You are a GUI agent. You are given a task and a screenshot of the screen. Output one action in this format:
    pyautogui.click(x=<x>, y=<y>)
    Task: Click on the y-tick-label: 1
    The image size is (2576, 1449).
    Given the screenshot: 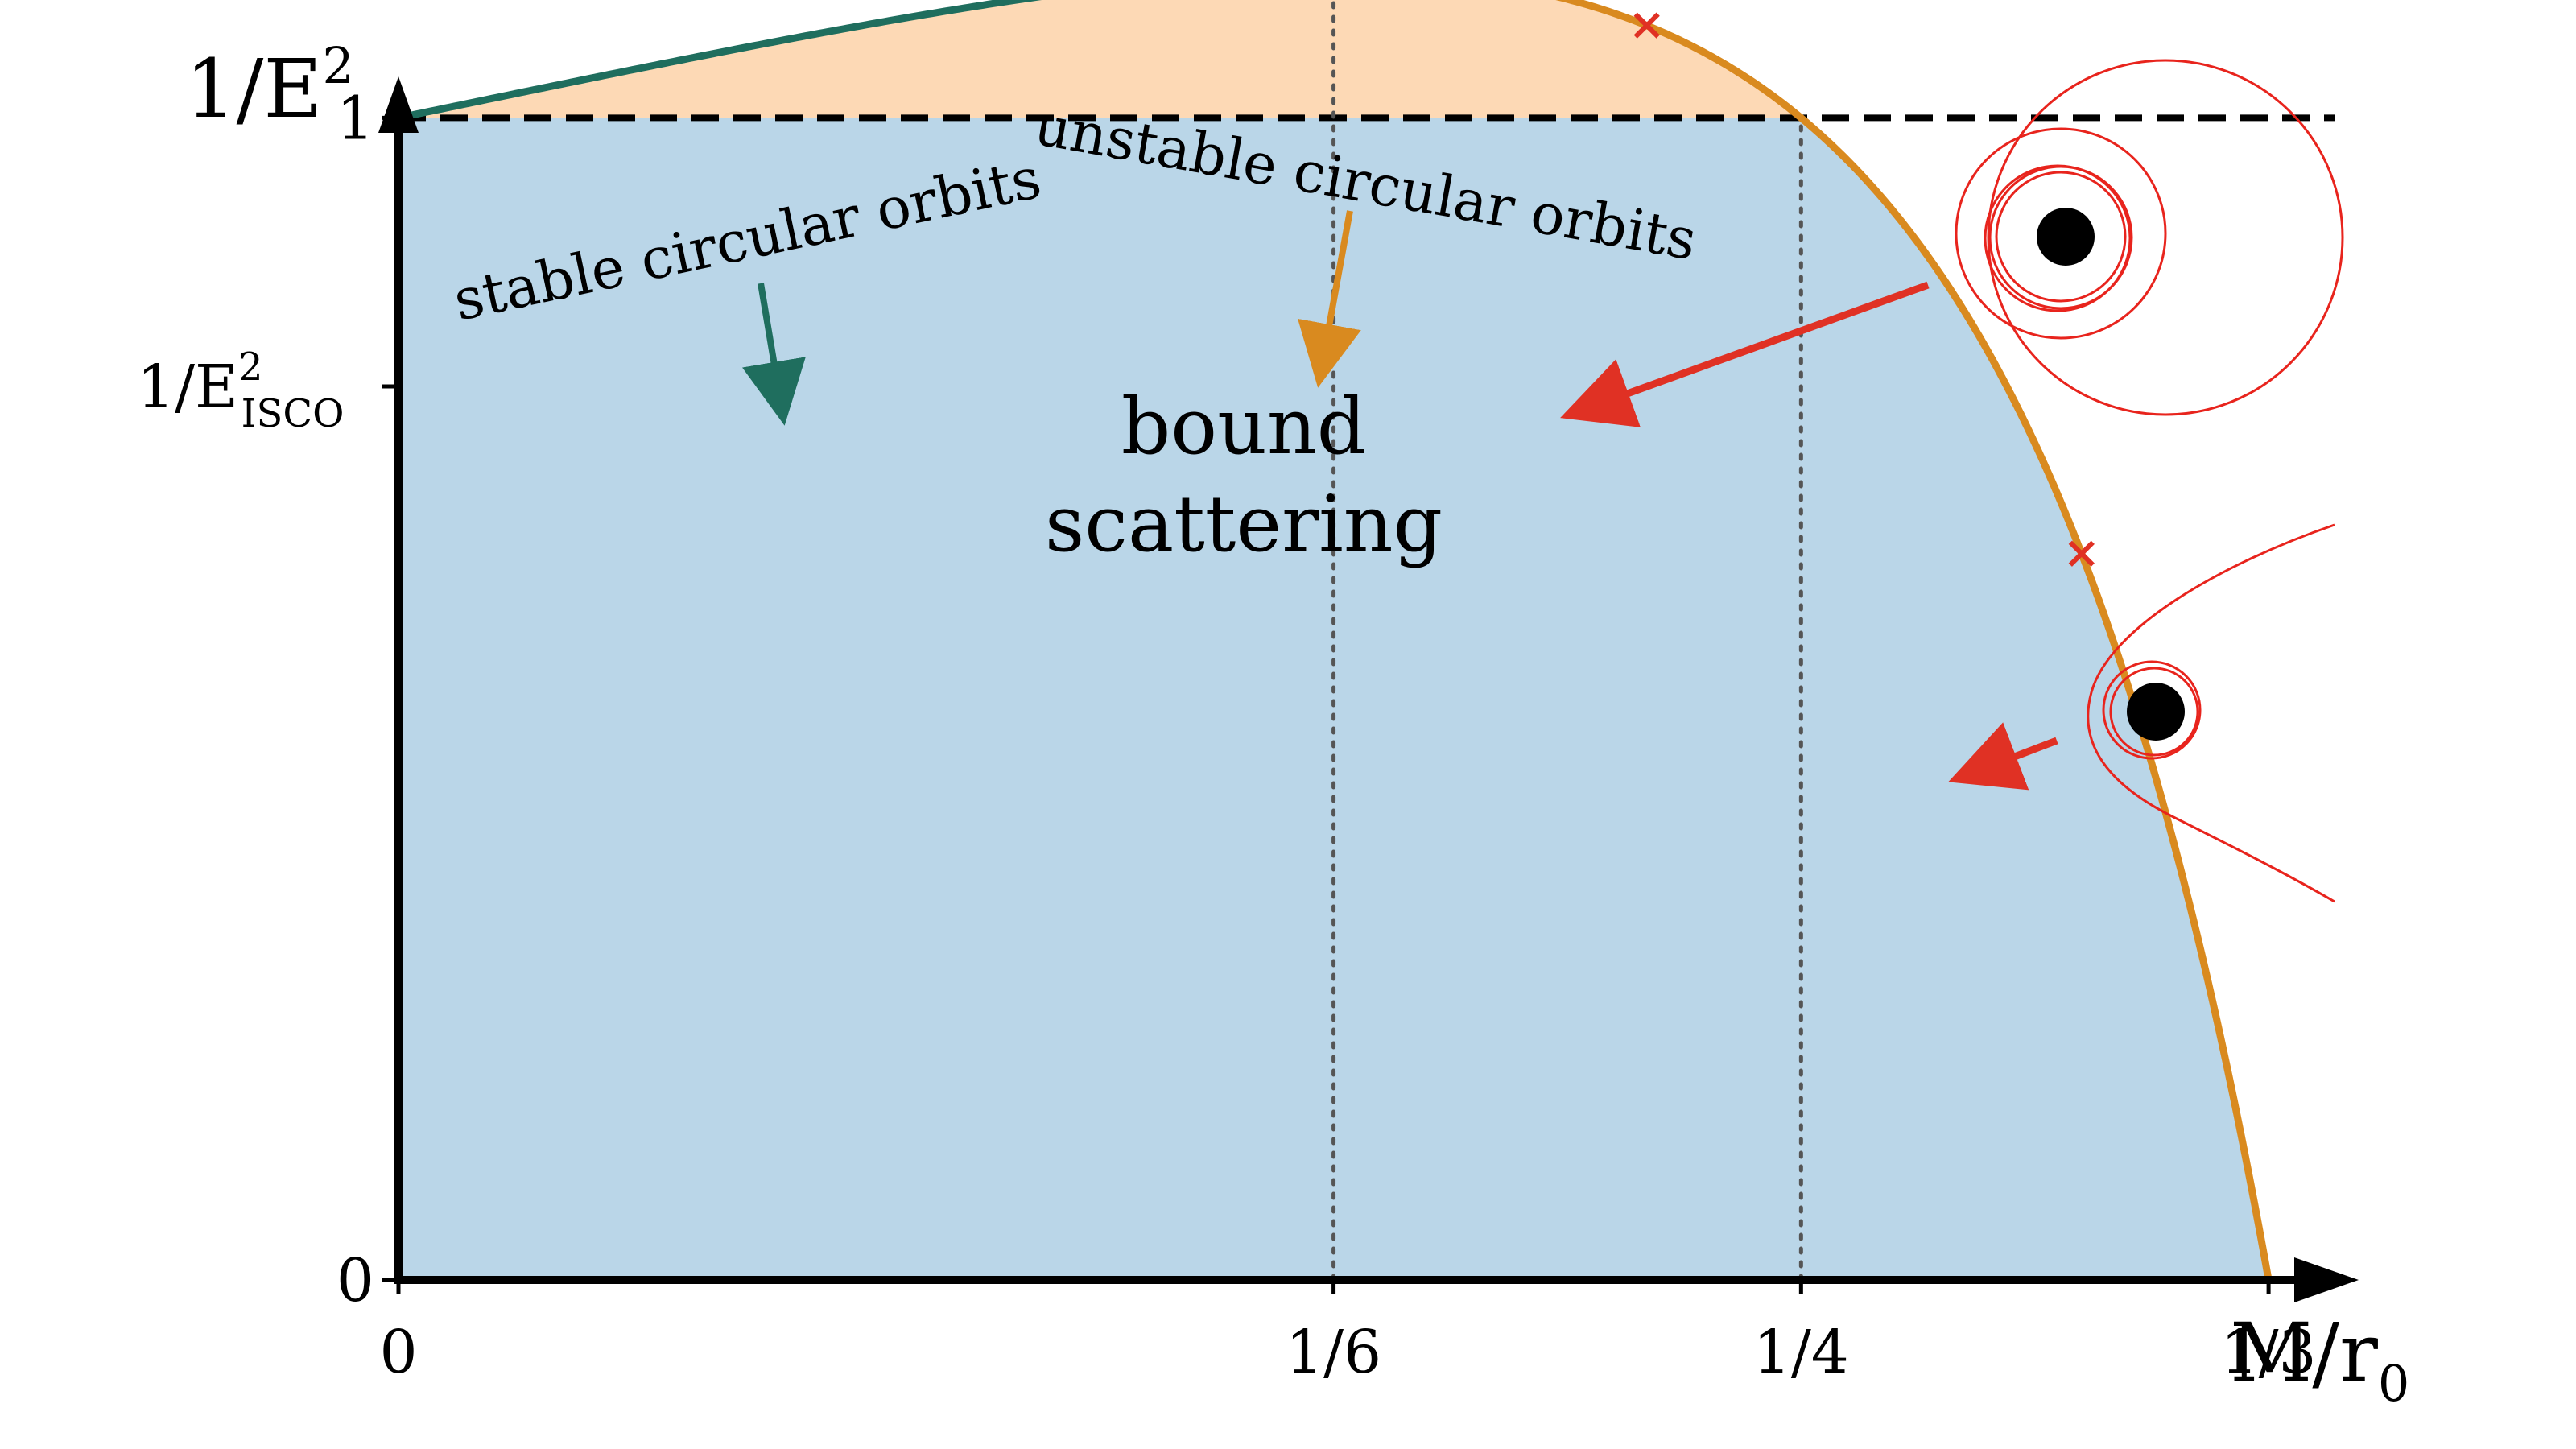 What is the action you would take?
    pyautogui.click(x=355, y=118)
    